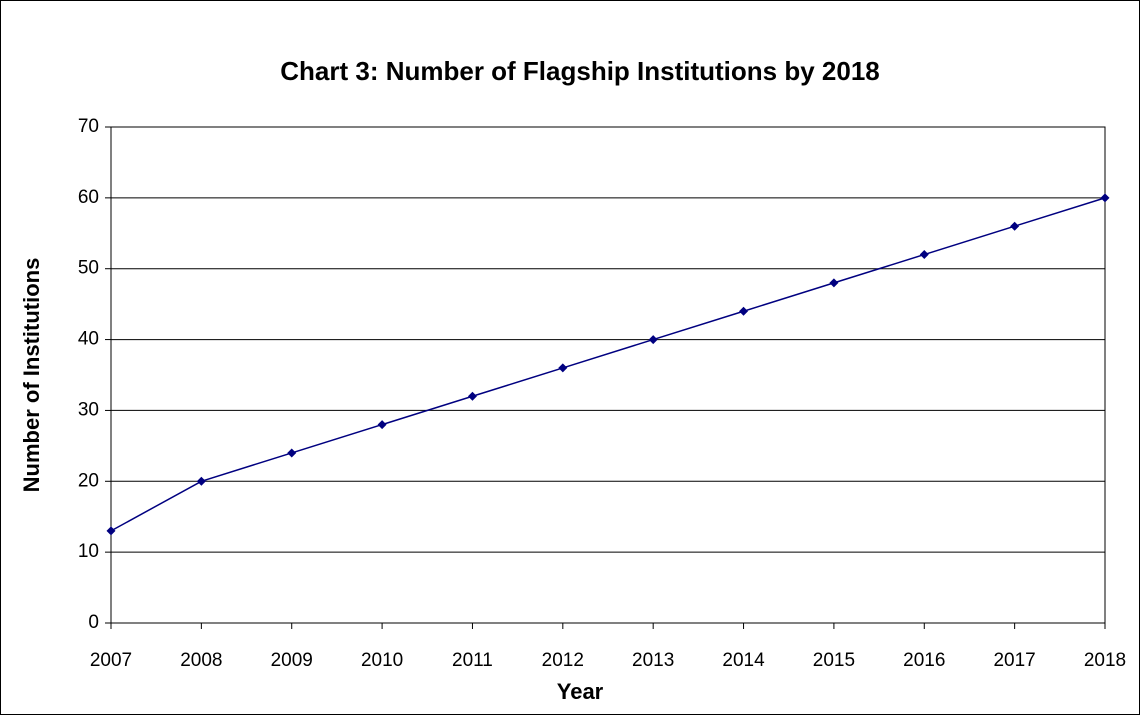 The width and height of the screenshot is (1140, 715). What do you see at coordinates (201, 660) in the screenshot?
I see `x-tick-label: 2008` at bounding box center [201, 660].